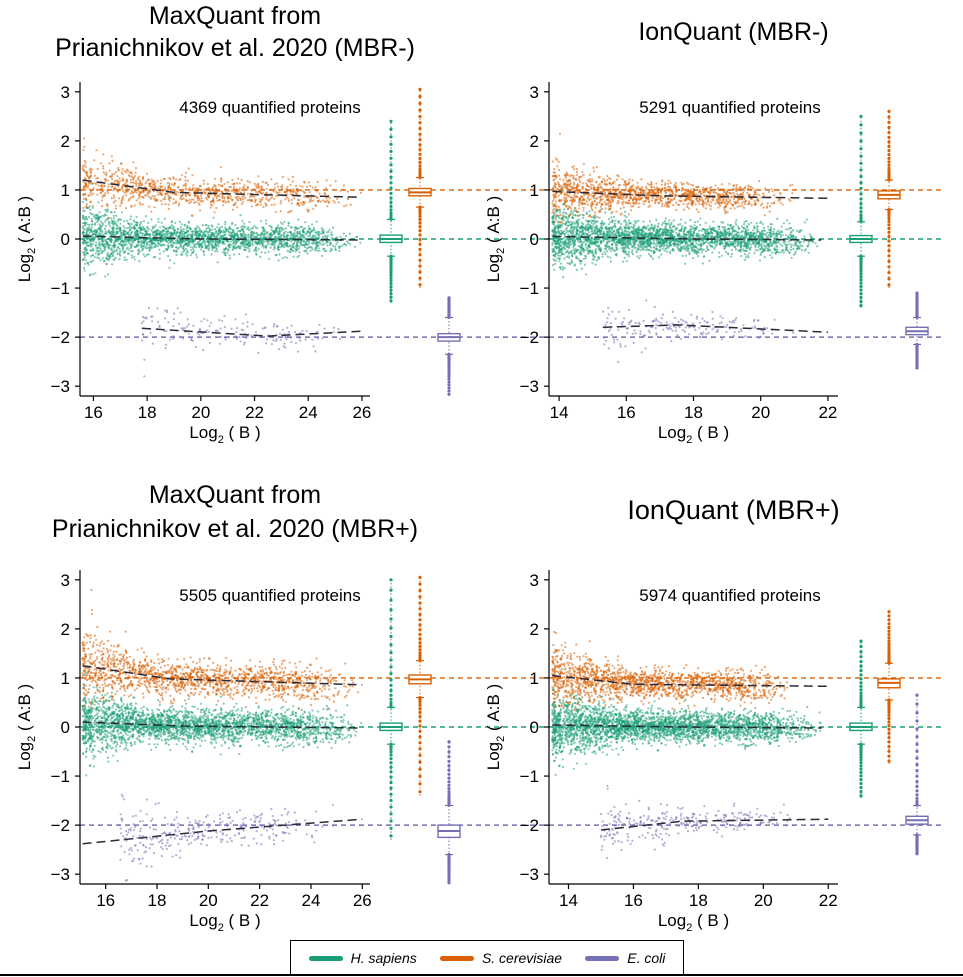  Describe the element at coordinates (65, 92) in the screenshot. I see `y-tick-label: 3` at that location.